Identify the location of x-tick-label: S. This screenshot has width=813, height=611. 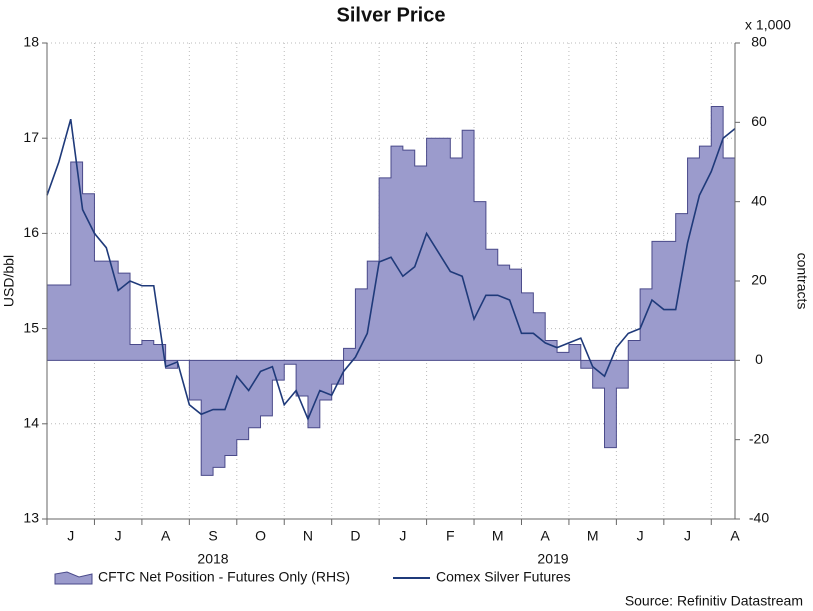
(212, 536).